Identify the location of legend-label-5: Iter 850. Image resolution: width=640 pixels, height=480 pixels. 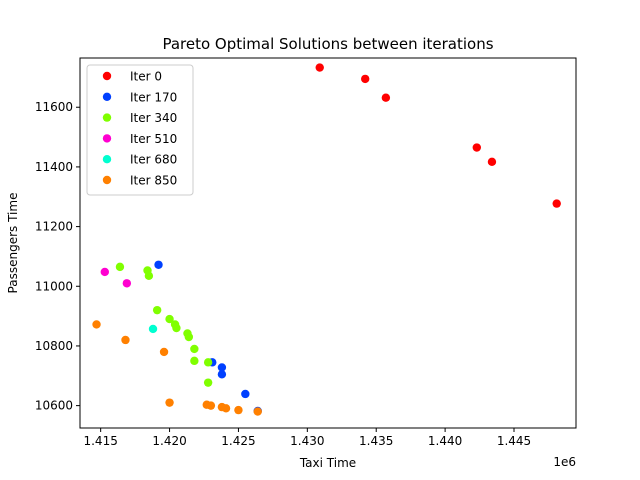
(153, 181).